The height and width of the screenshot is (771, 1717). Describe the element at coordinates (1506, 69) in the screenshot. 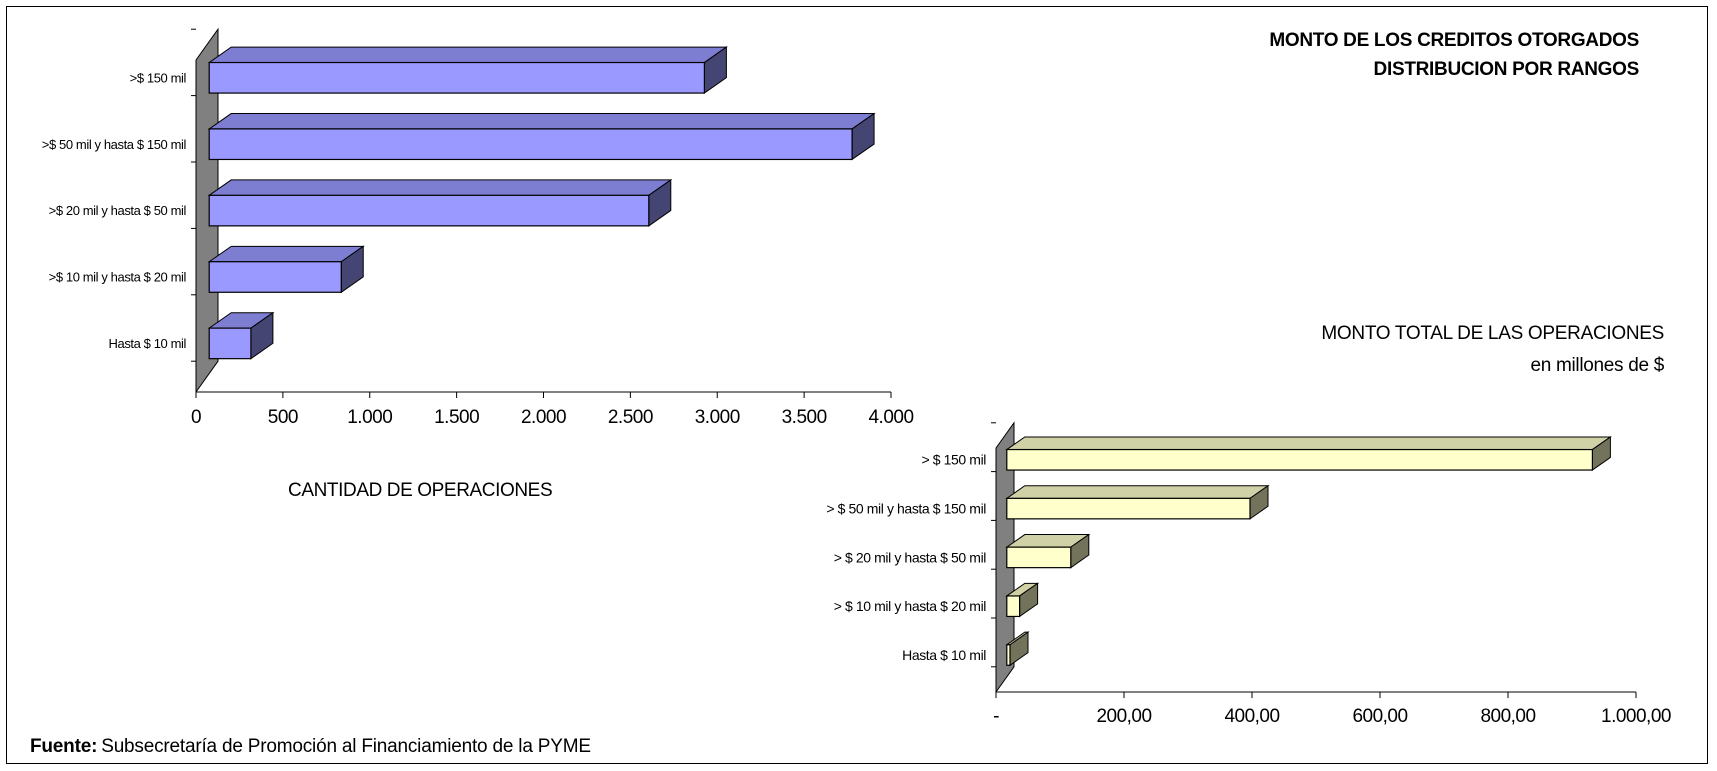

I see `title-line-2: DISTRIBUCION POR RANGOS` at that location.